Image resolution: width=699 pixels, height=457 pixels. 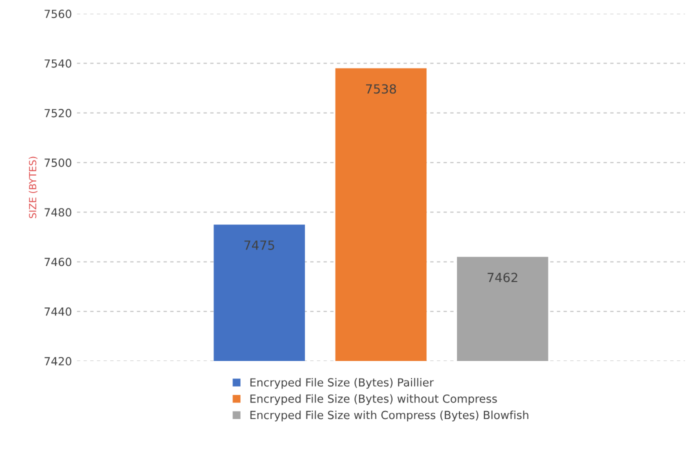 What do you see at coordinates (381, 89) in the screenshot?
I see `data-label: 7538` at bounding box center [381, 89].